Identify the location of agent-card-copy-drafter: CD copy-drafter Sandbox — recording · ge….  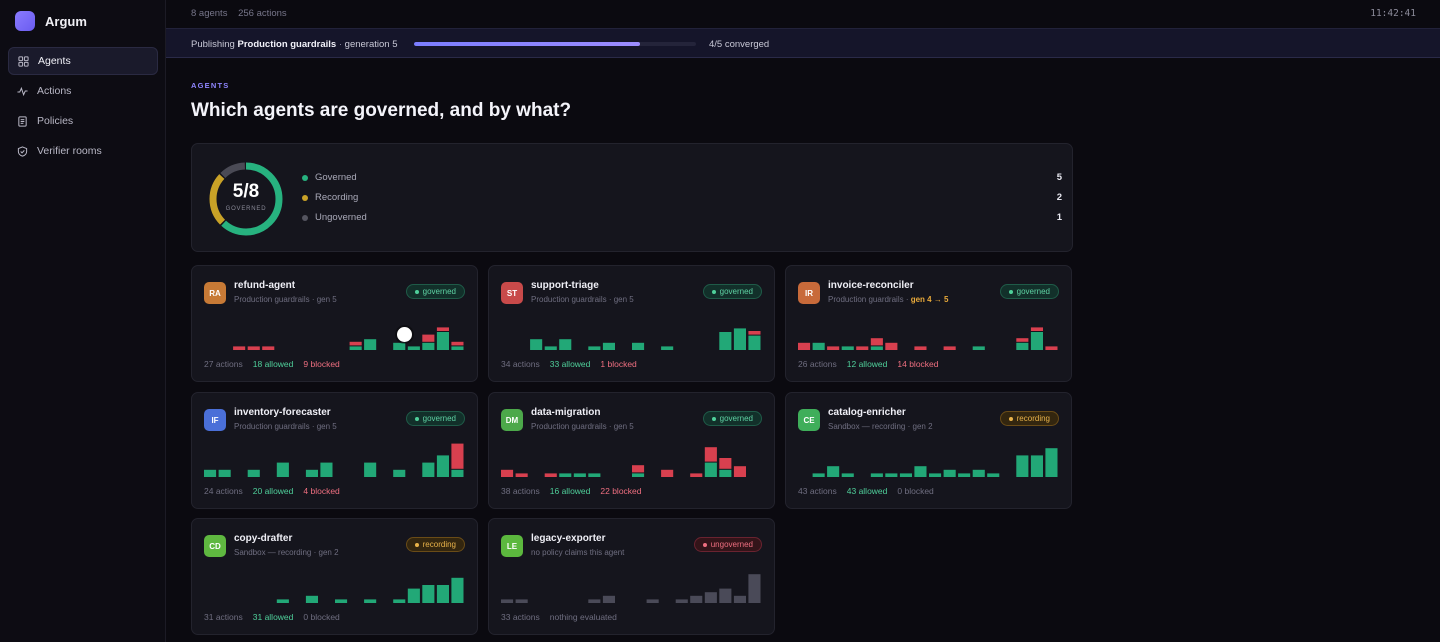
(334, 576).